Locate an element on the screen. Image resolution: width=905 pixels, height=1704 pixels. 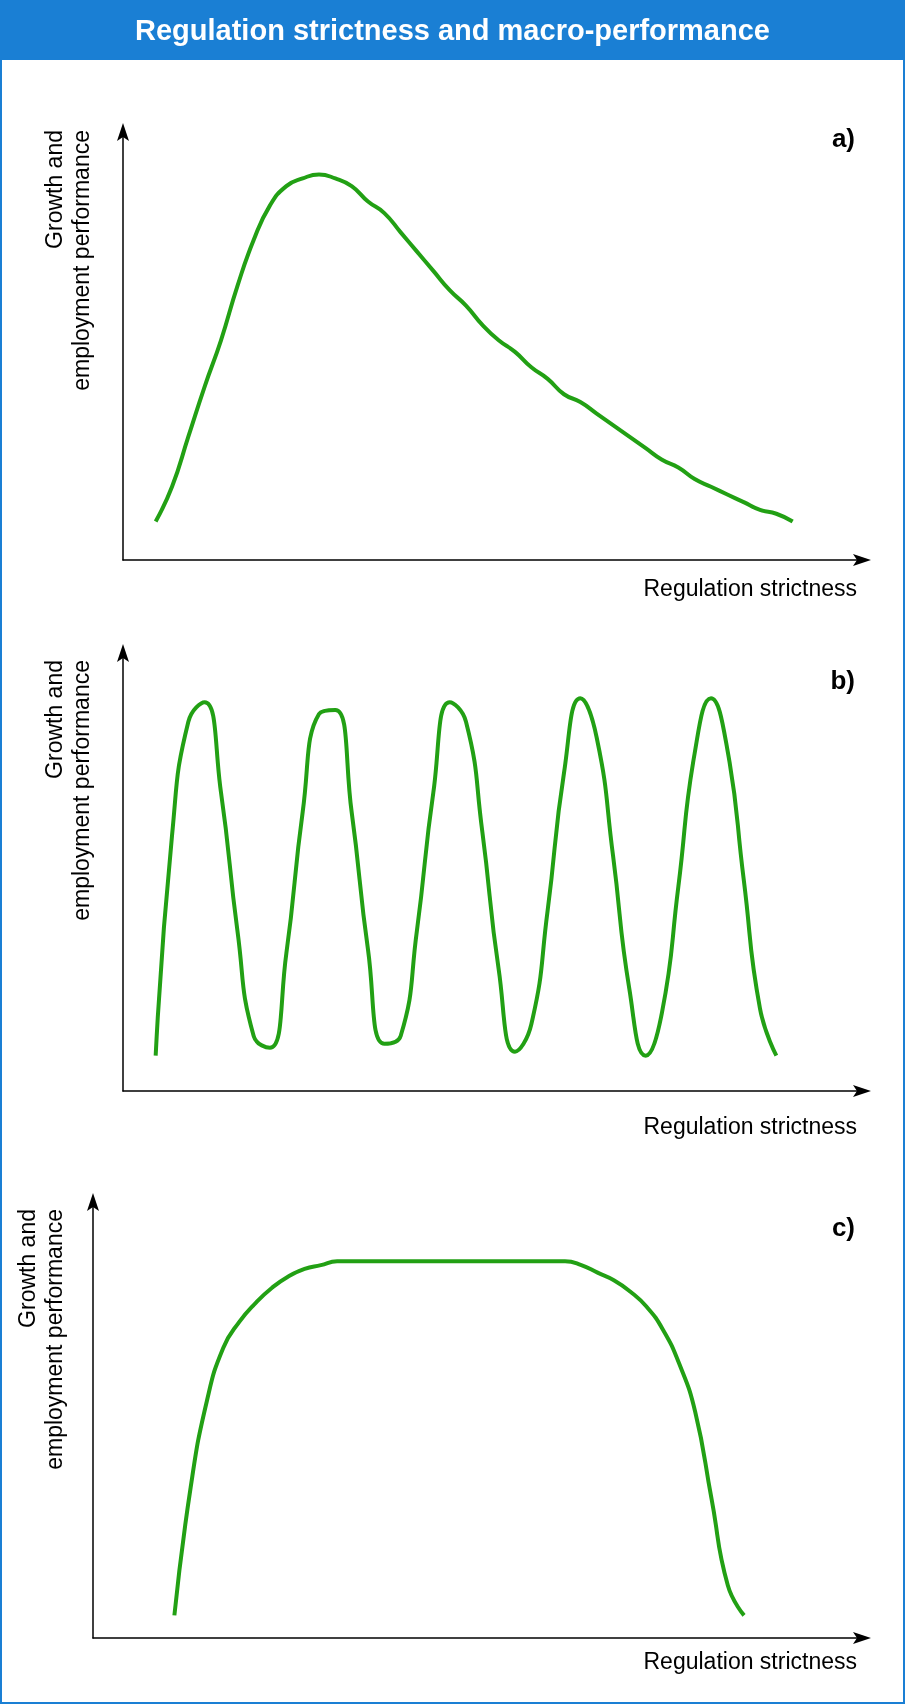
text: c) is located at coordinates (843, 1227).